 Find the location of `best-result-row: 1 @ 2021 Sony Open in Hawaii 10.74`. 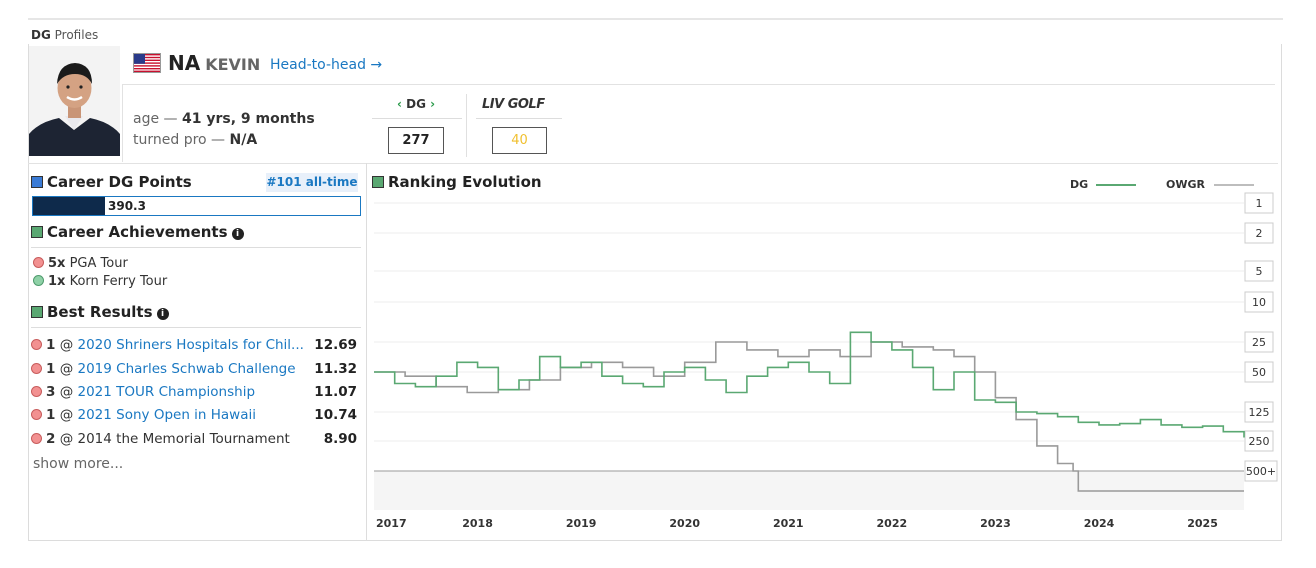

best-result-row: 1 @ 2021 Sony Open in Hawaii 10.74 is located at coordinates (196, 415).